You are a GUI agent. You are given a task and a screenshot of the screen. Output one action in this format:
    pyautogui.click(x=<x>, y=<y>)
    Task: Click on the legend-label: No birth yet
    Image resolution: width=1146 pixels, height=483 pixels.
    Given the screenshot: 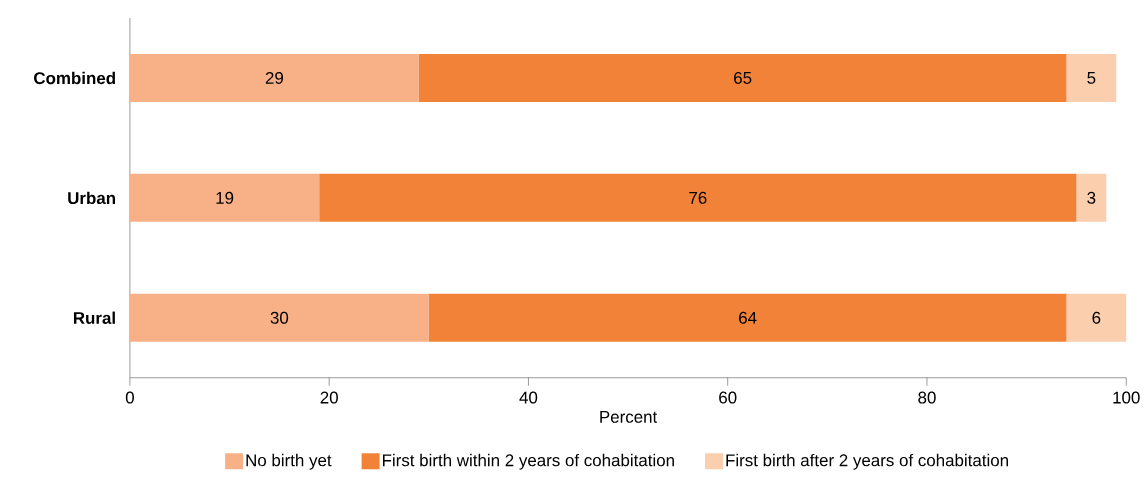 What is the action you would take?
    pyautogui.click(x=289, y=462)
    